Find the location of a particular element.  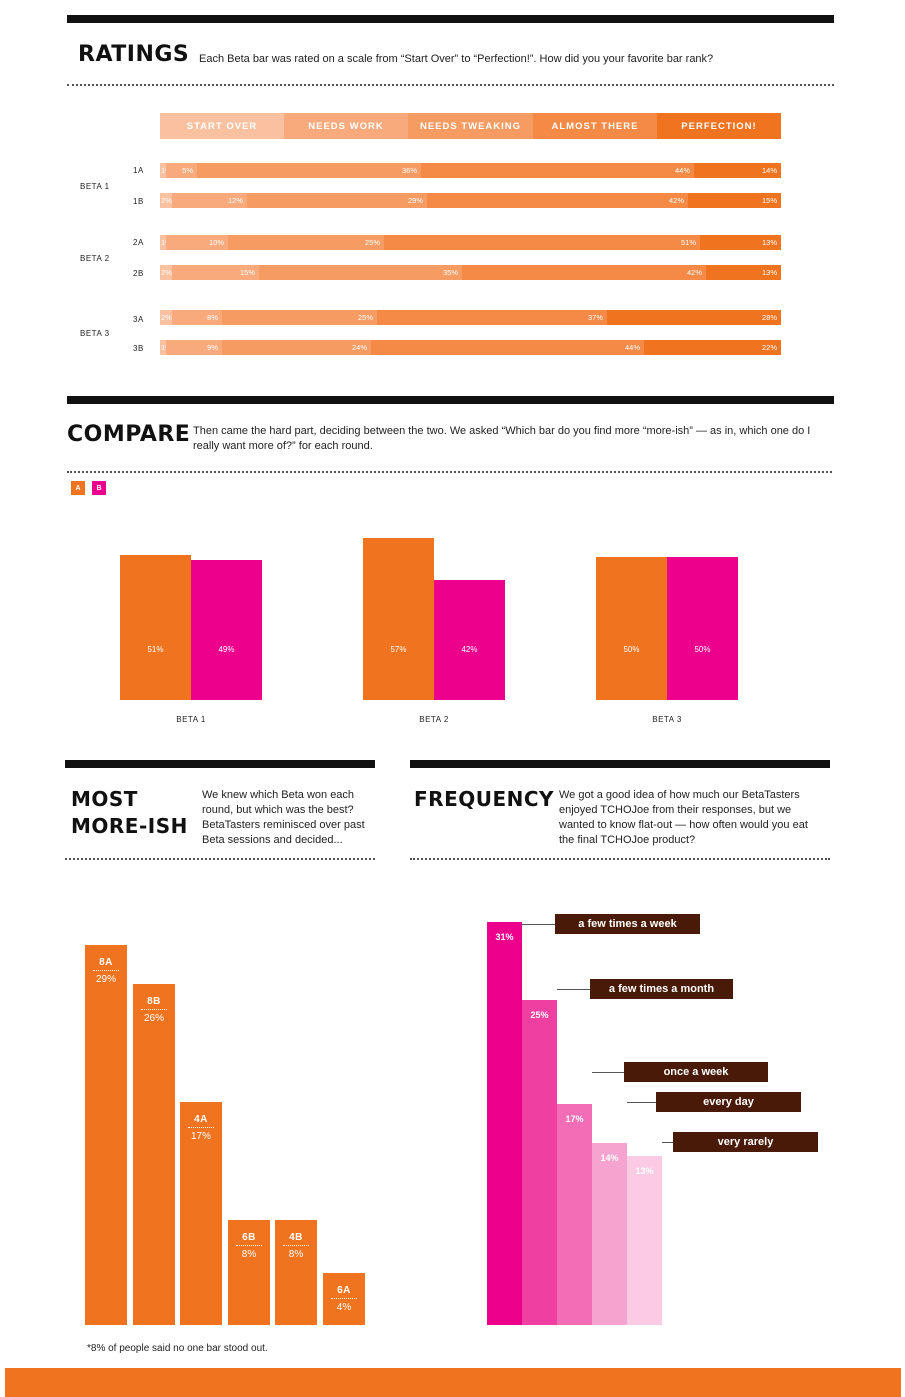

frequency-bar: 17% is located at coordinates (574, 1214).